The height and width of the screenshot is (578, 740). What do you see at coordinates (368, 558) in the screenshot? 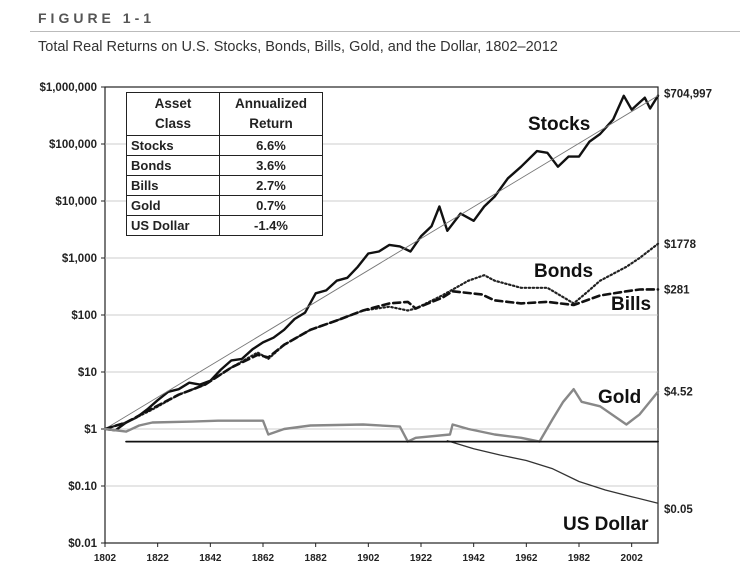
I see `x-tick-label: 1902` at bounding box center [368, 558].